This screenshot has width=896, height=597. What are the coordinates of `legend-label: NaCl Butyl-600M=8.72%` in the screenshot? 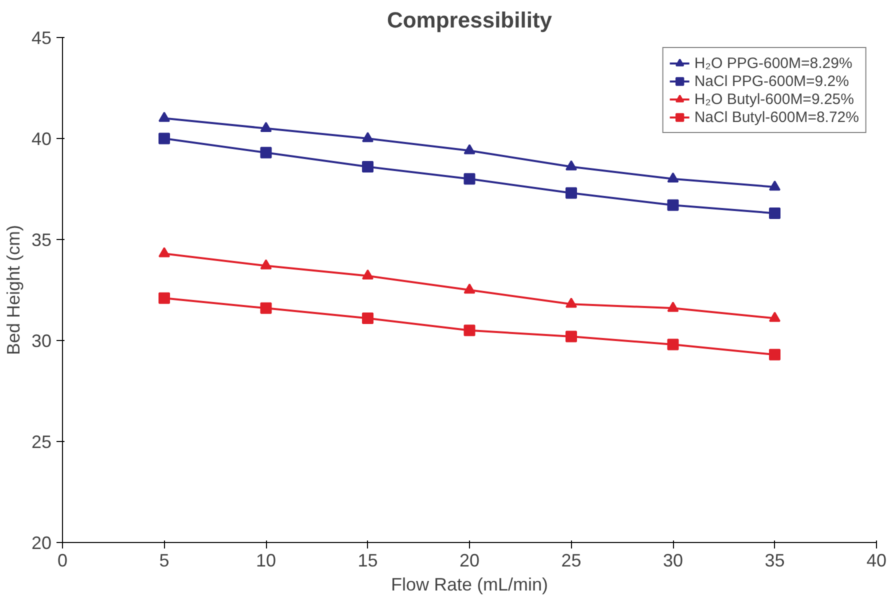 It's located at (776, 117).